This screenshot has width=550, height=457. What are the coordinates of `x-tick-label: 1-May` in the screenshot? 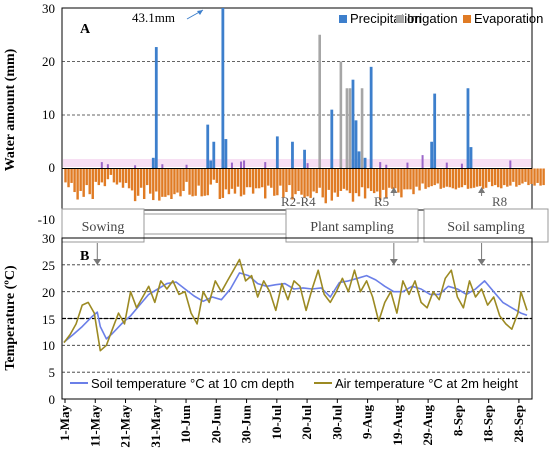 It's located at (64, 423).